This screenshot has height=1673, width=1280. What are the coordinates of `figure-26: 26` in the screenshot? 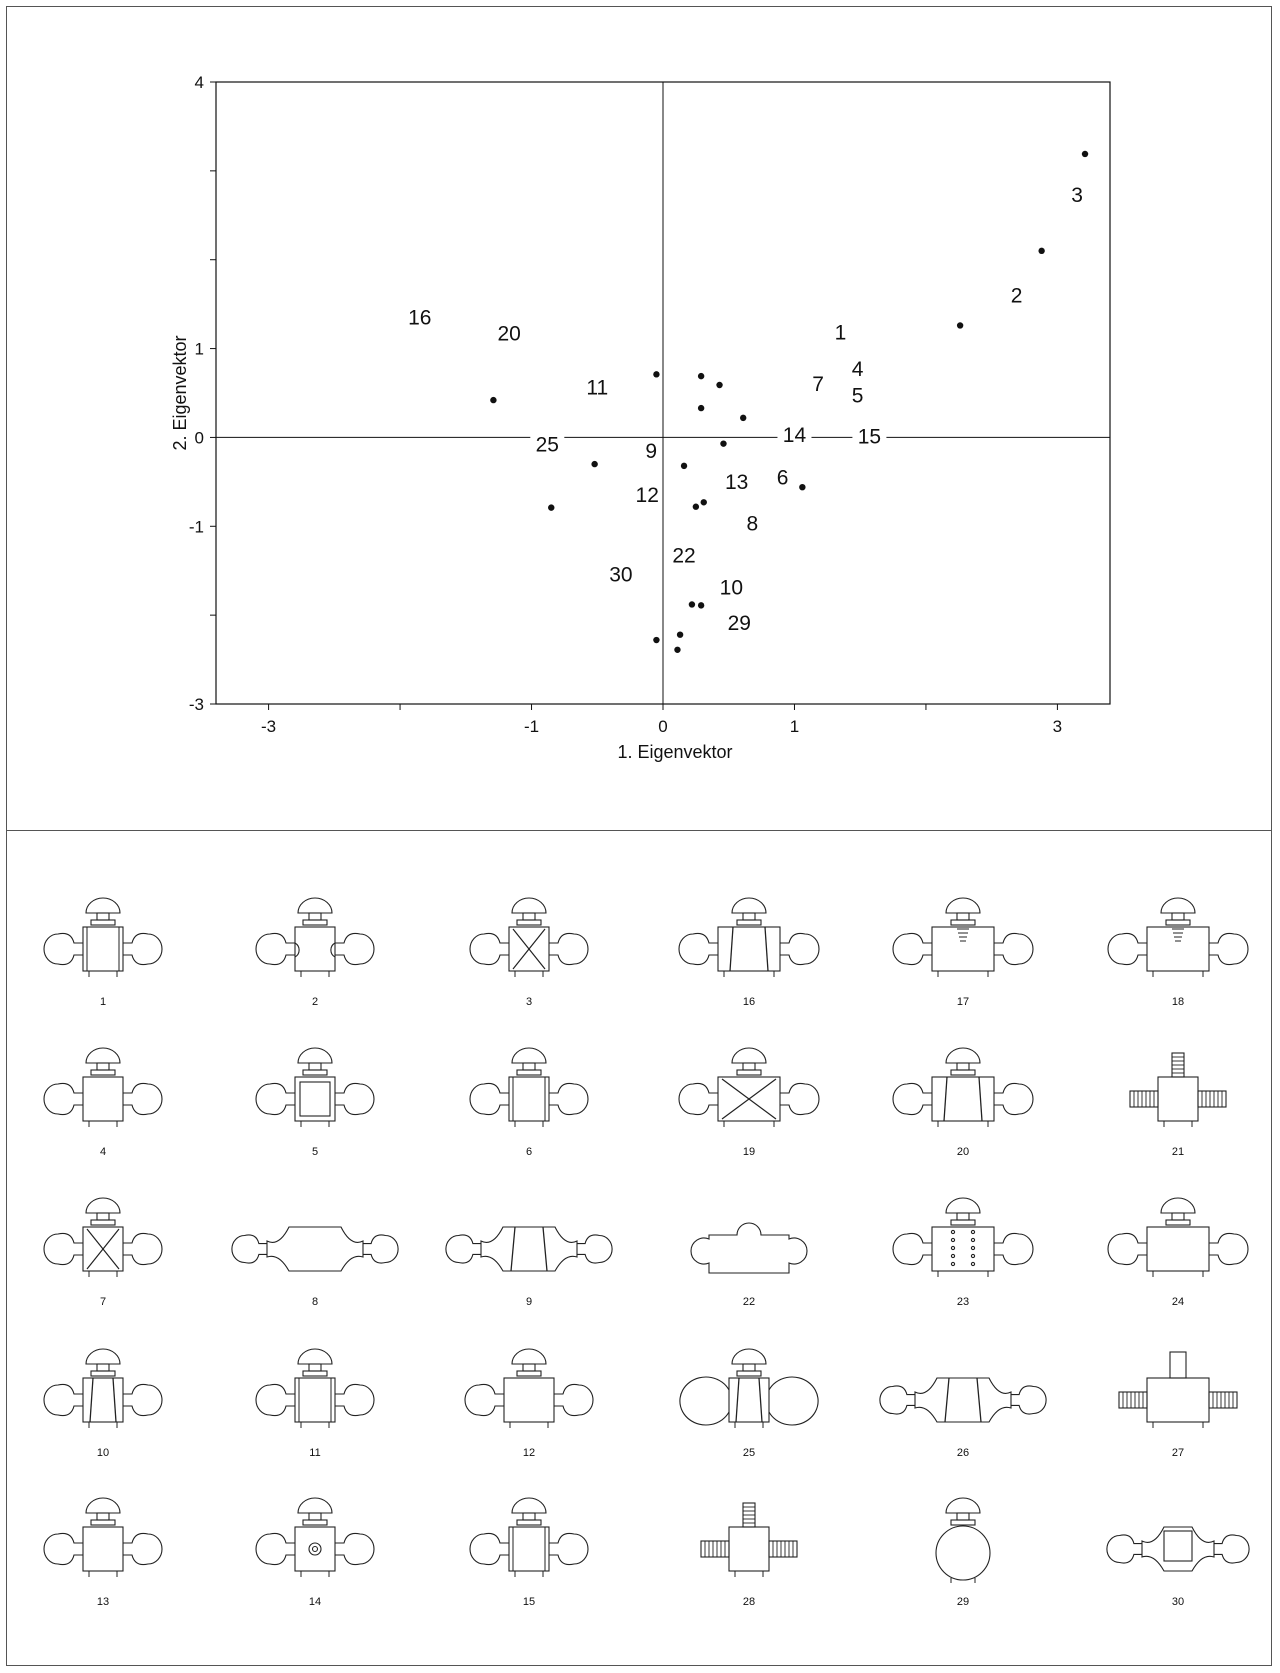 It's located at (963, 1418).